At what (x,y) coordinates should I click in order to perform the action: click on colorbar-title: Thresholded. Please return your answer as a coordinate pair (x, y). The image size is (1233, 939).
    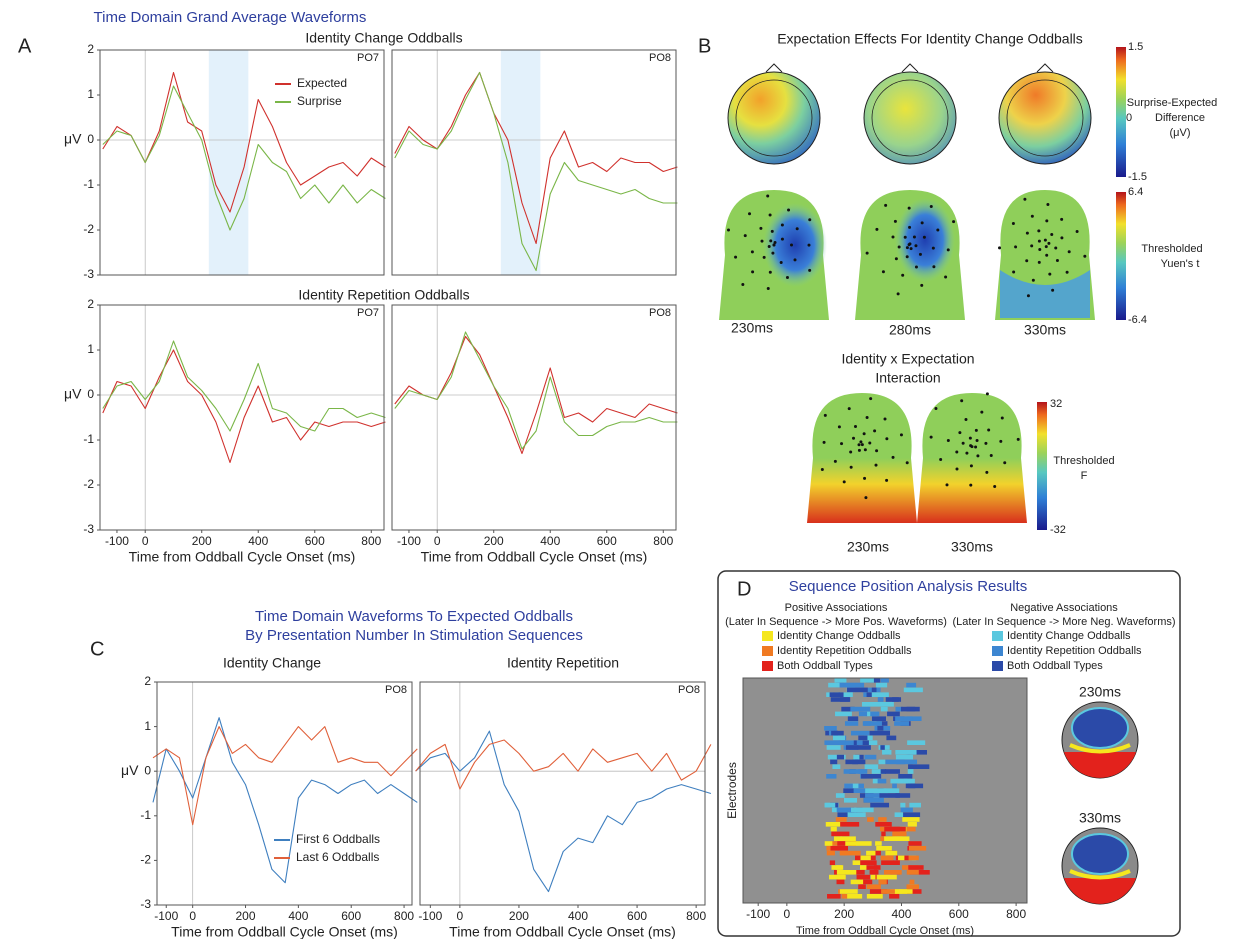
    Looking at the image, I should click on (1171, 249).